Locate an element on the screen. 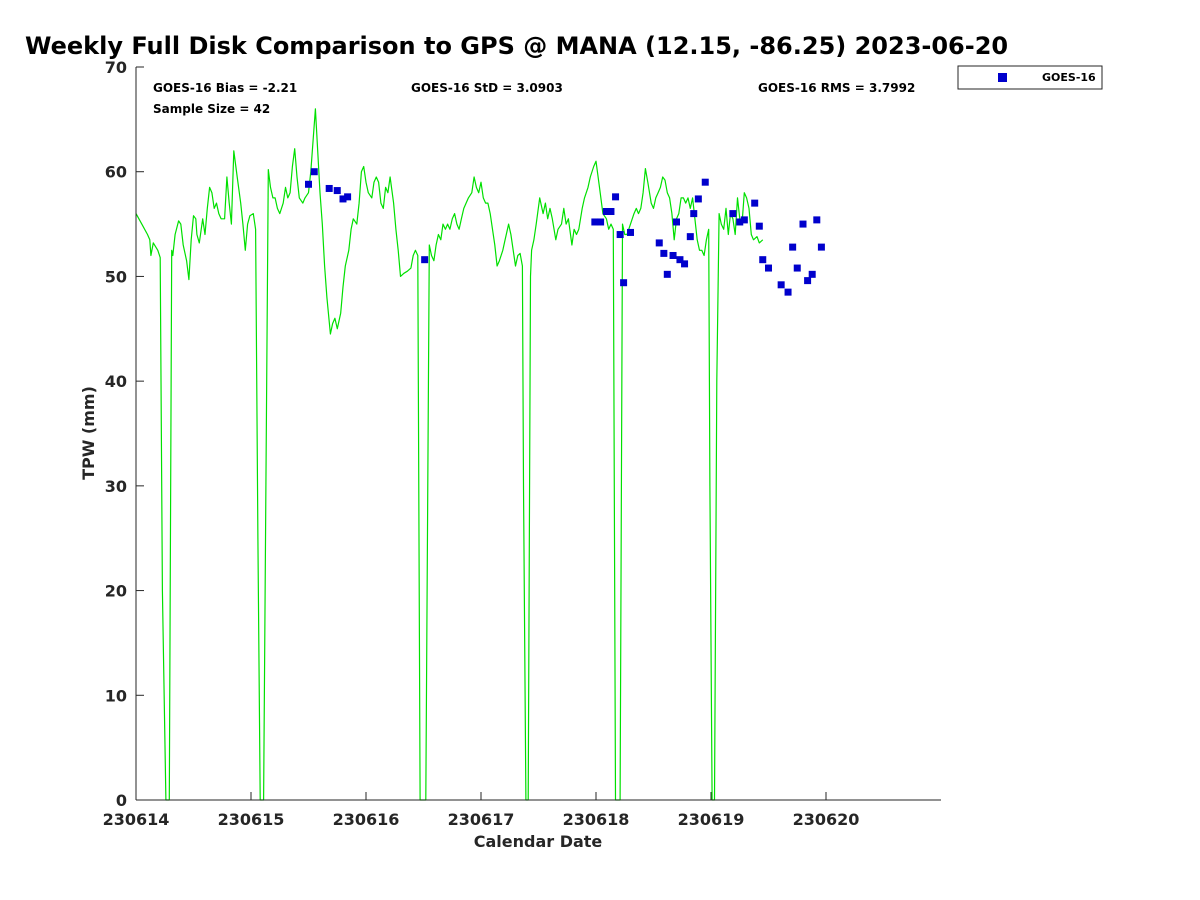 This screenshot has height=900, width=1200. x-tick-label: 230614 is located at coordinates (136, 819).